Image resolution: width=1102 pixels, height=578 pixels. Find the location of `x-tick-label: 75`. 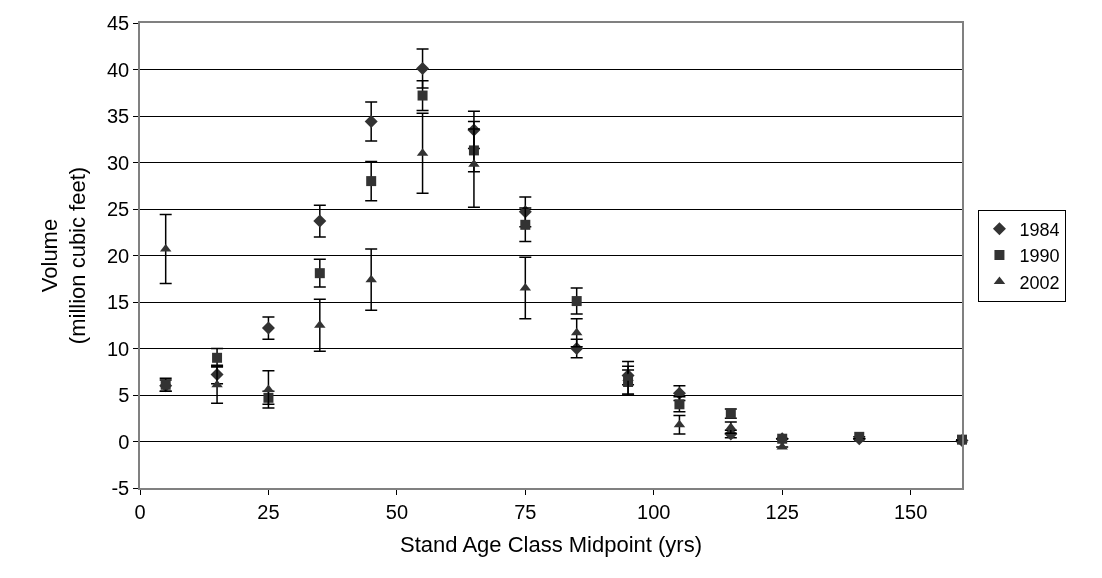

x-tick-label: 75 is located at coordinates (525, 511).